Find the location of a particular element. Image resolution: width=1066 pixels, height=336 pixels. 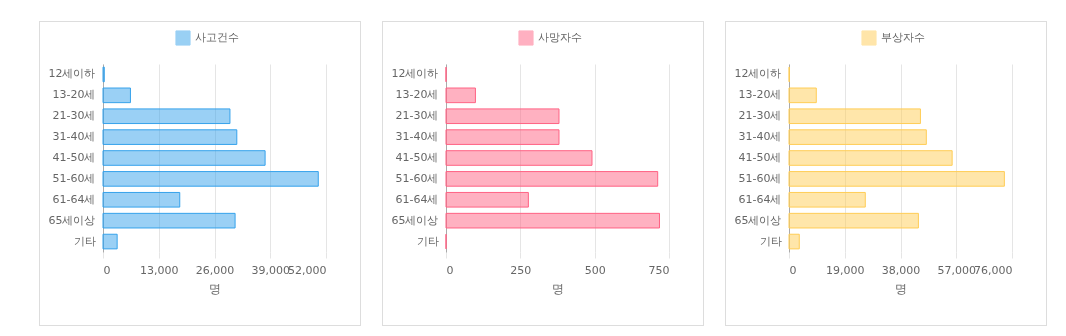

legend-label: 사망자수 is located at coordinates (560, 37).